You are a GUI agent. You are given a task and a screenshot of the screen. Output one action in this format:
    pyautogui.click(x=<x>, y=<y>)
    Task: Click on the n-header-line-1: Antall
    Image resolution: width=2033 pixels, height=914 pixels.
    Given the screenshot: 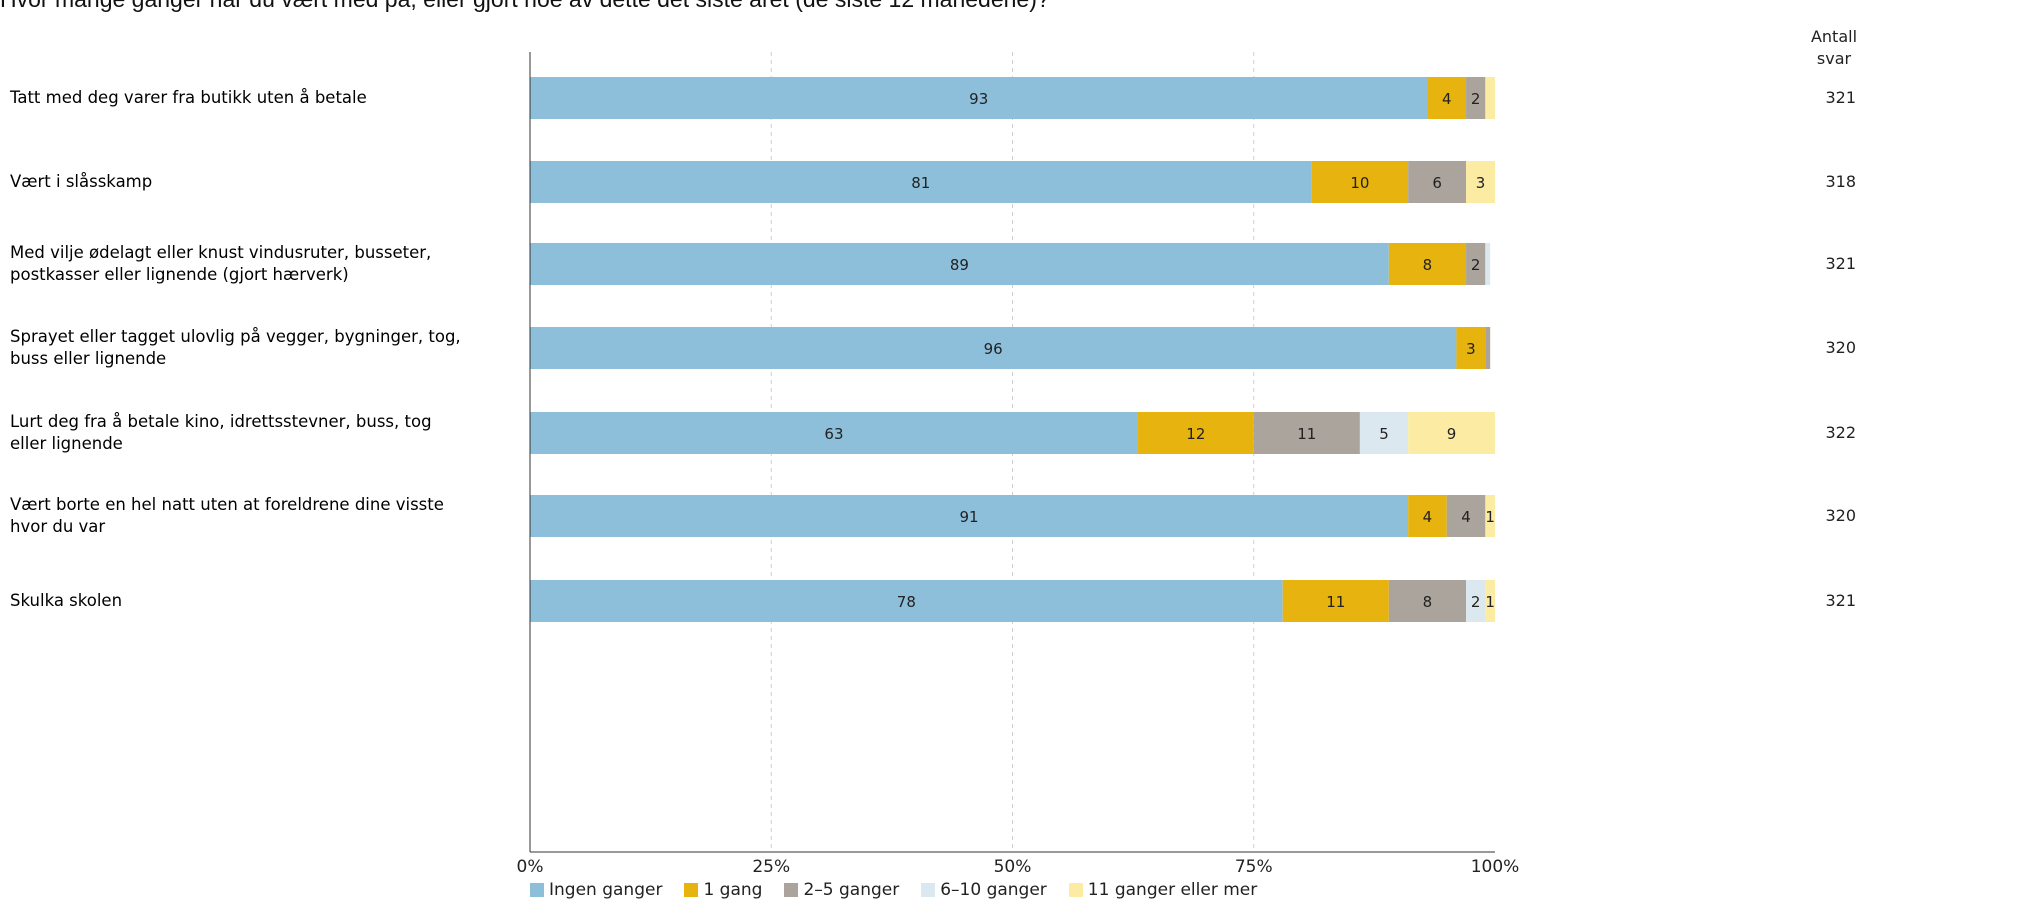 What is the action you would take?
    pyautogui.click(x=1834, y=36)
    